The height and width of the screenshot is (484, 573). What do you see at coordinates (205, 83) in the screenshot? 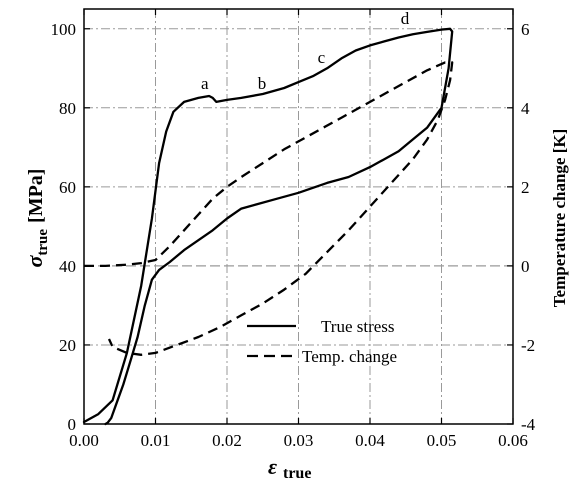
I see `annotation-a: a` at bounding box center [205, 83].